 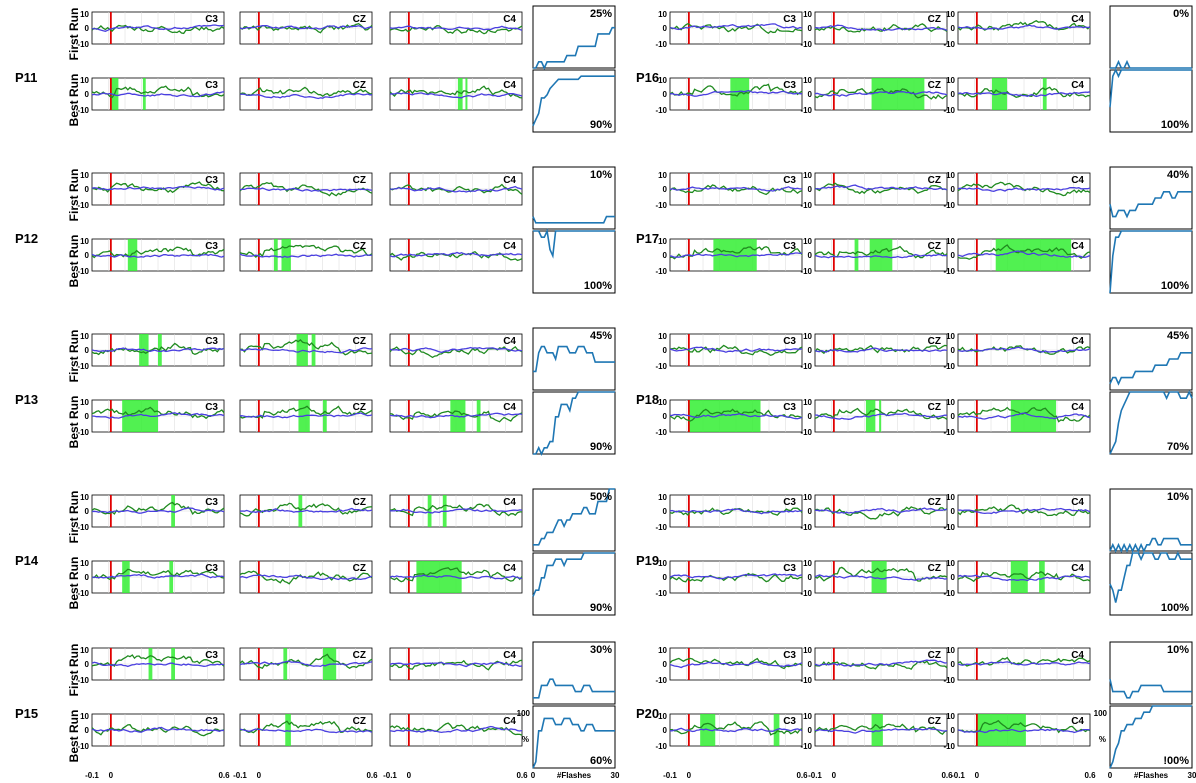 What do you see at coordinates (807, 175) in the screenshot?
I see `p6-first-CZ-ytick-top: 10` at bounding box center [807, 175].